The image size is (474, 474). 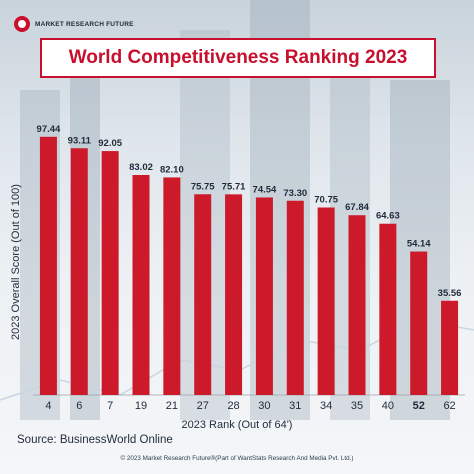 What do you see at coordinates (172, 169) in the screenshot?
I see `data-label-21: 82.10` at bounding box center [172, 169].